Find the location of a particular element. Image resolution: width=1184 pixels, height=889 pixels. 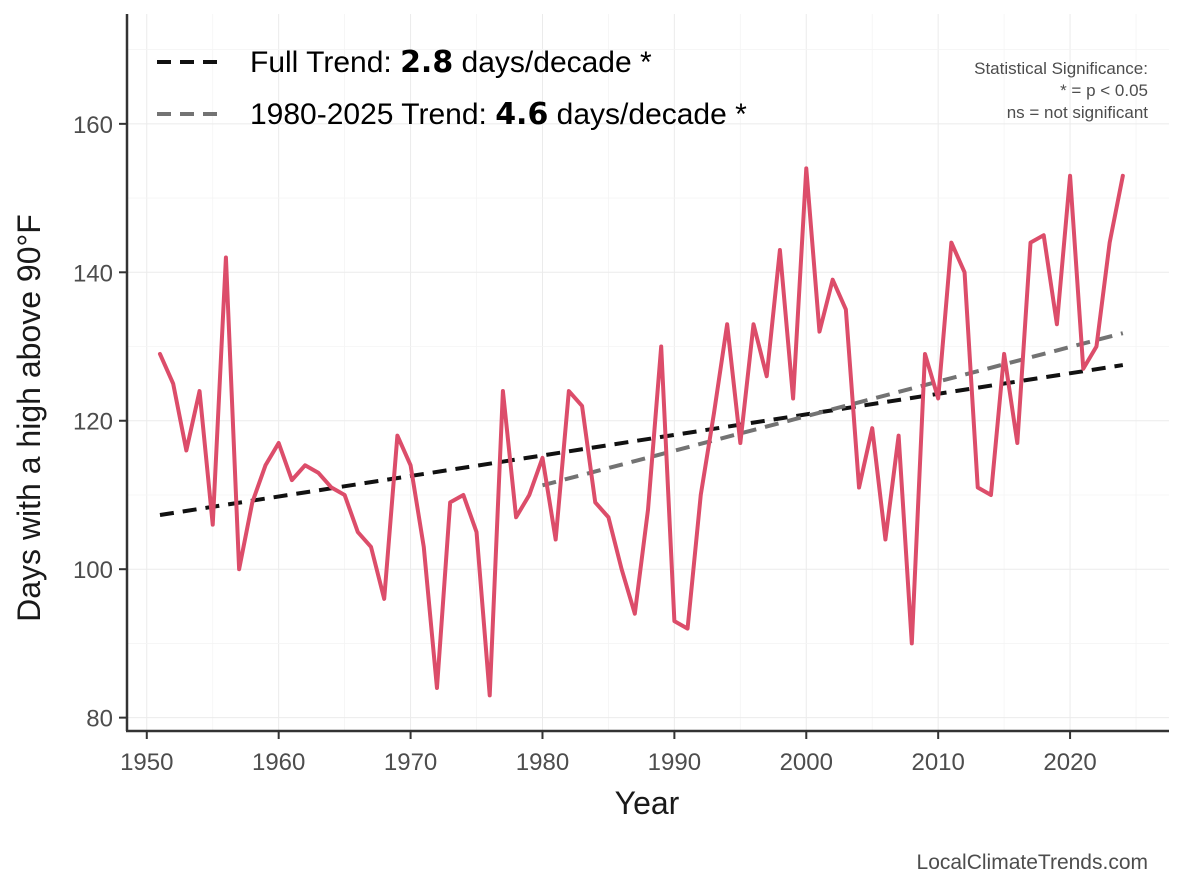

data-point-1961 is located at coordinates (292, 480).